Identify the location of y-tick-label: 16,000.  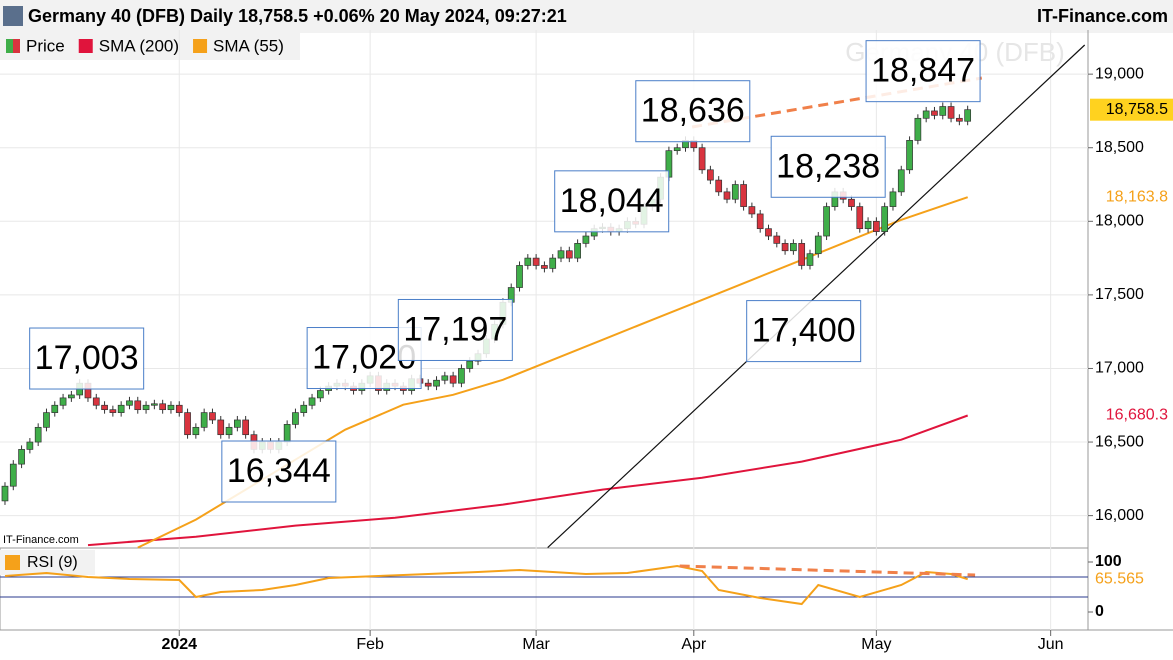
(1119, 515).